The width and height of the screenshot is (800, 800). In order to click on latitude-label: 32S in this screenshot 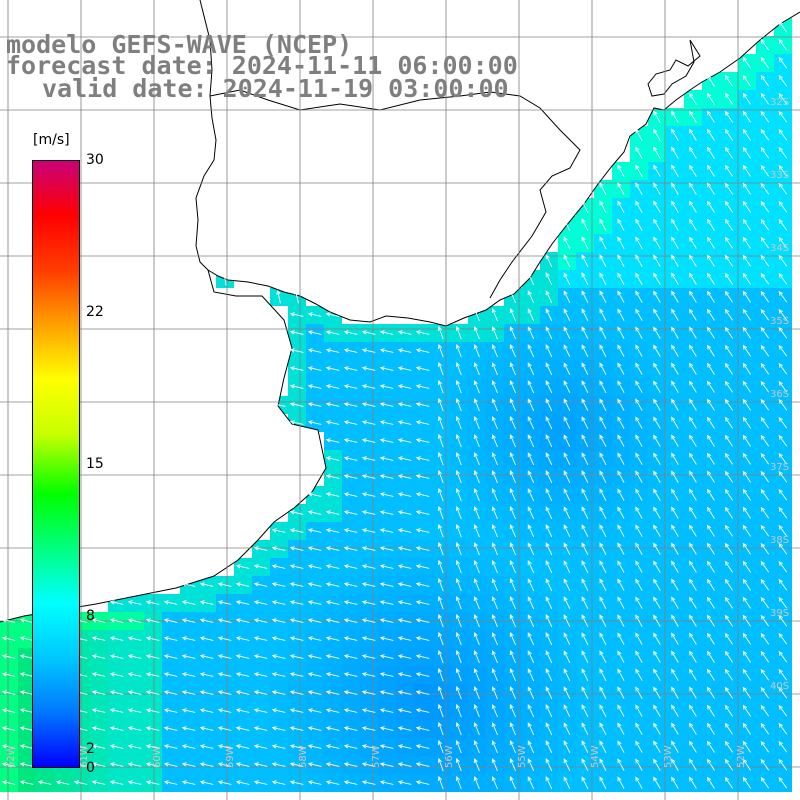, I will do `click(779, 102)`.